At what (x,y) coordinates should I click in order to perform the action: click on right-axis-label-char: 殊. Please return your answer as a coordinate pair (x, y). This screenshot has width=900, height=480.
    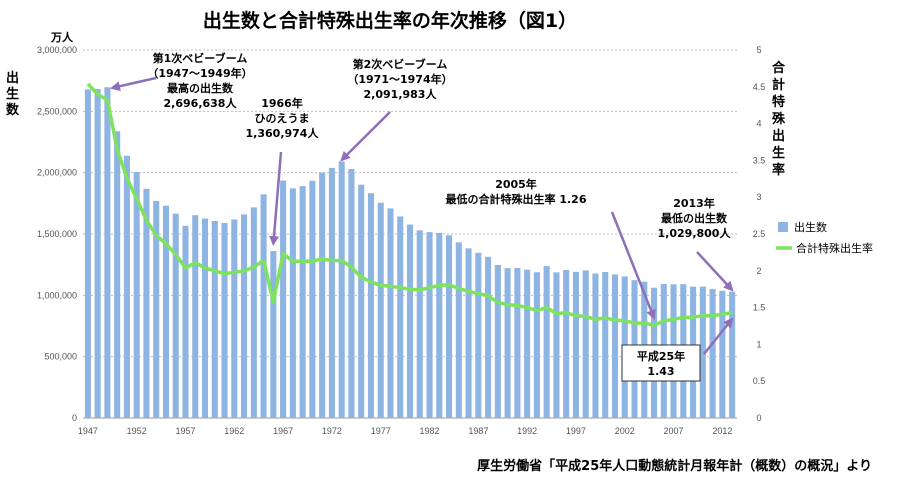
    Looking at the image, I should click on (779, 119).